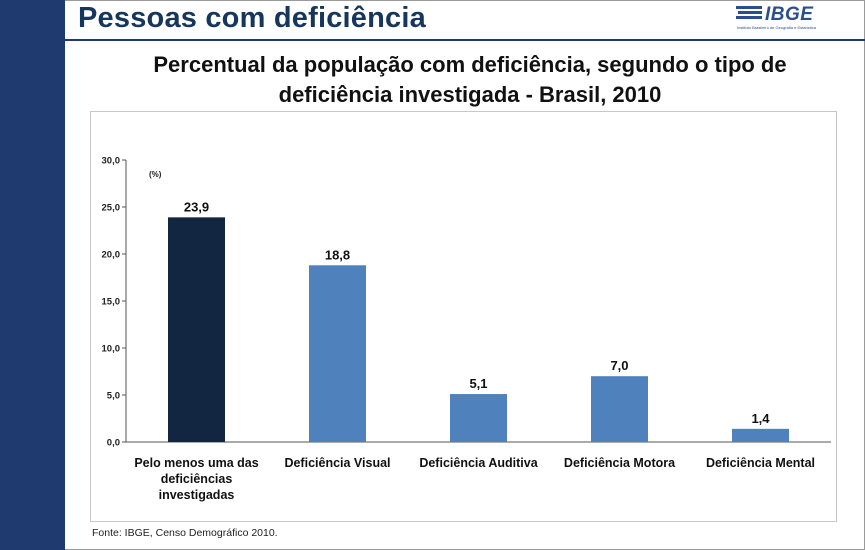 The image size is (865, 550). I want to click on page-title: Pessoas com deficiência, so click(252, 18).